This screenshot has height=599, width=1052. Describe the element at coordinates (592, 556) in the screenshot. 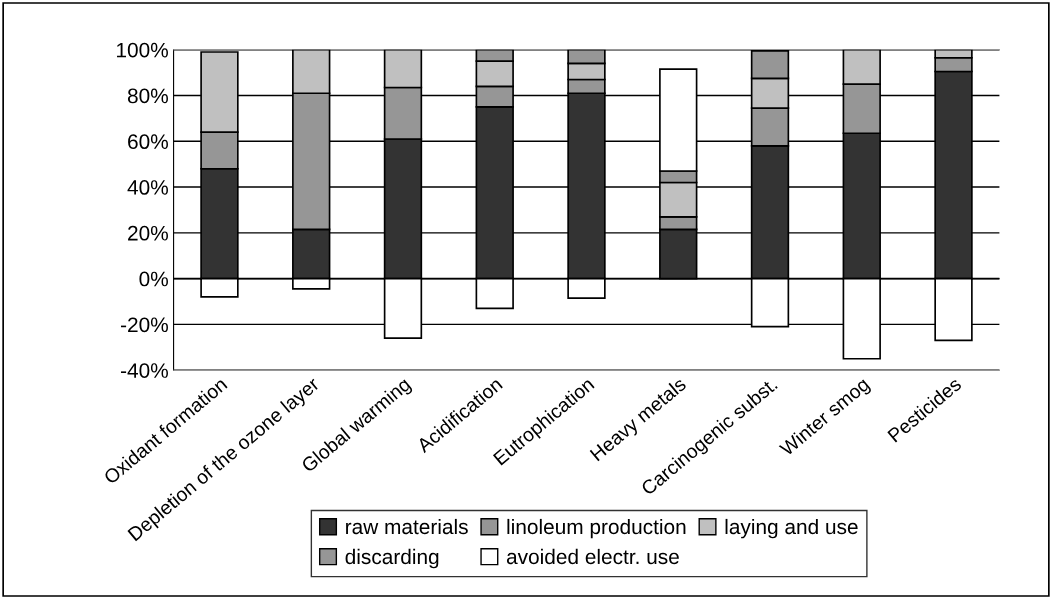

I see `legend-label: avoided electr. use` at that location.